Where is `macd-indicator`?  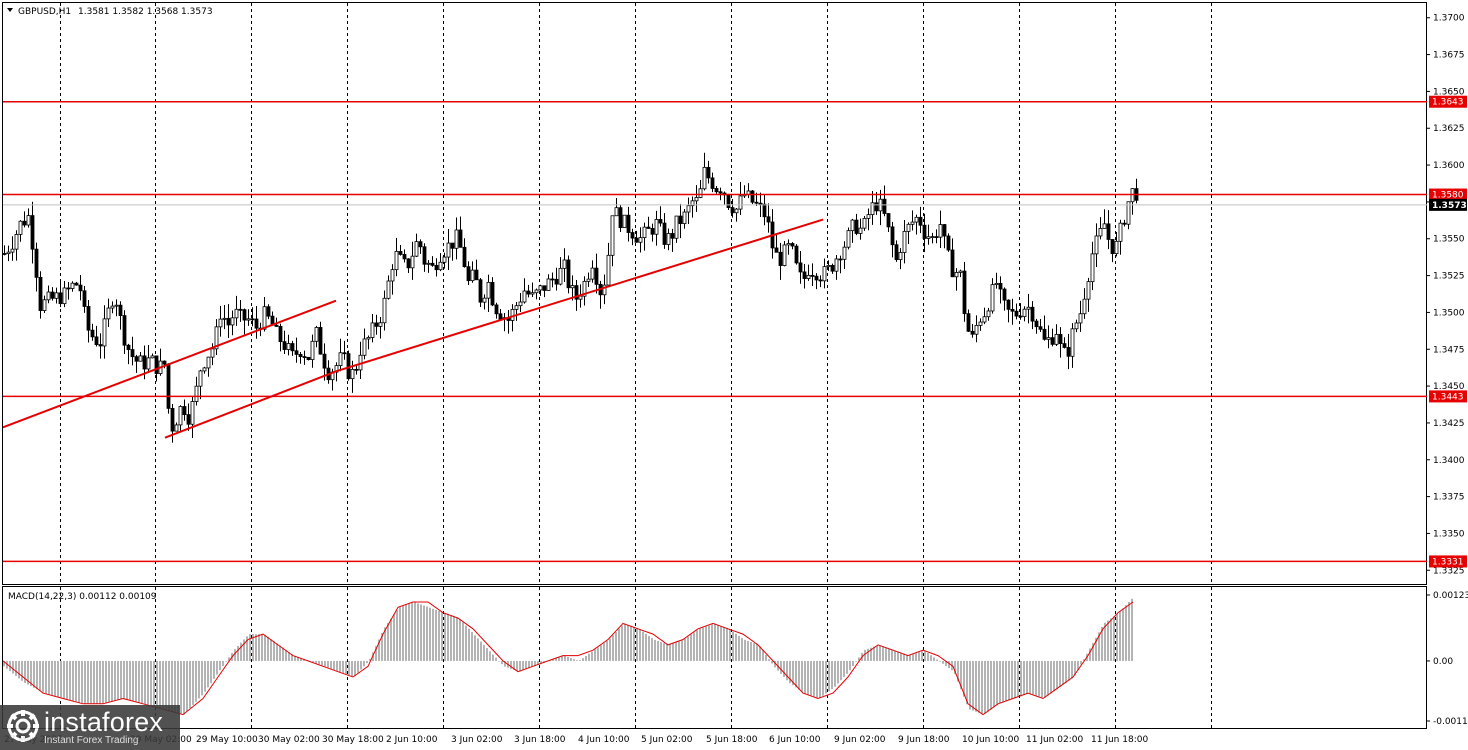 macd-indicator is located at coordinates (568, 657).